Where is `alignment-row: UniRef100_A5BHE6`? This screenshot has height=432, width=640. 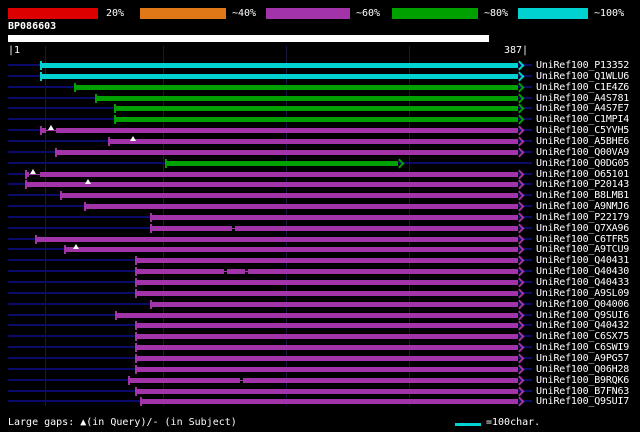
alignment-row: UniRef100_A5BHE6 is located at coordinates (320, 141).